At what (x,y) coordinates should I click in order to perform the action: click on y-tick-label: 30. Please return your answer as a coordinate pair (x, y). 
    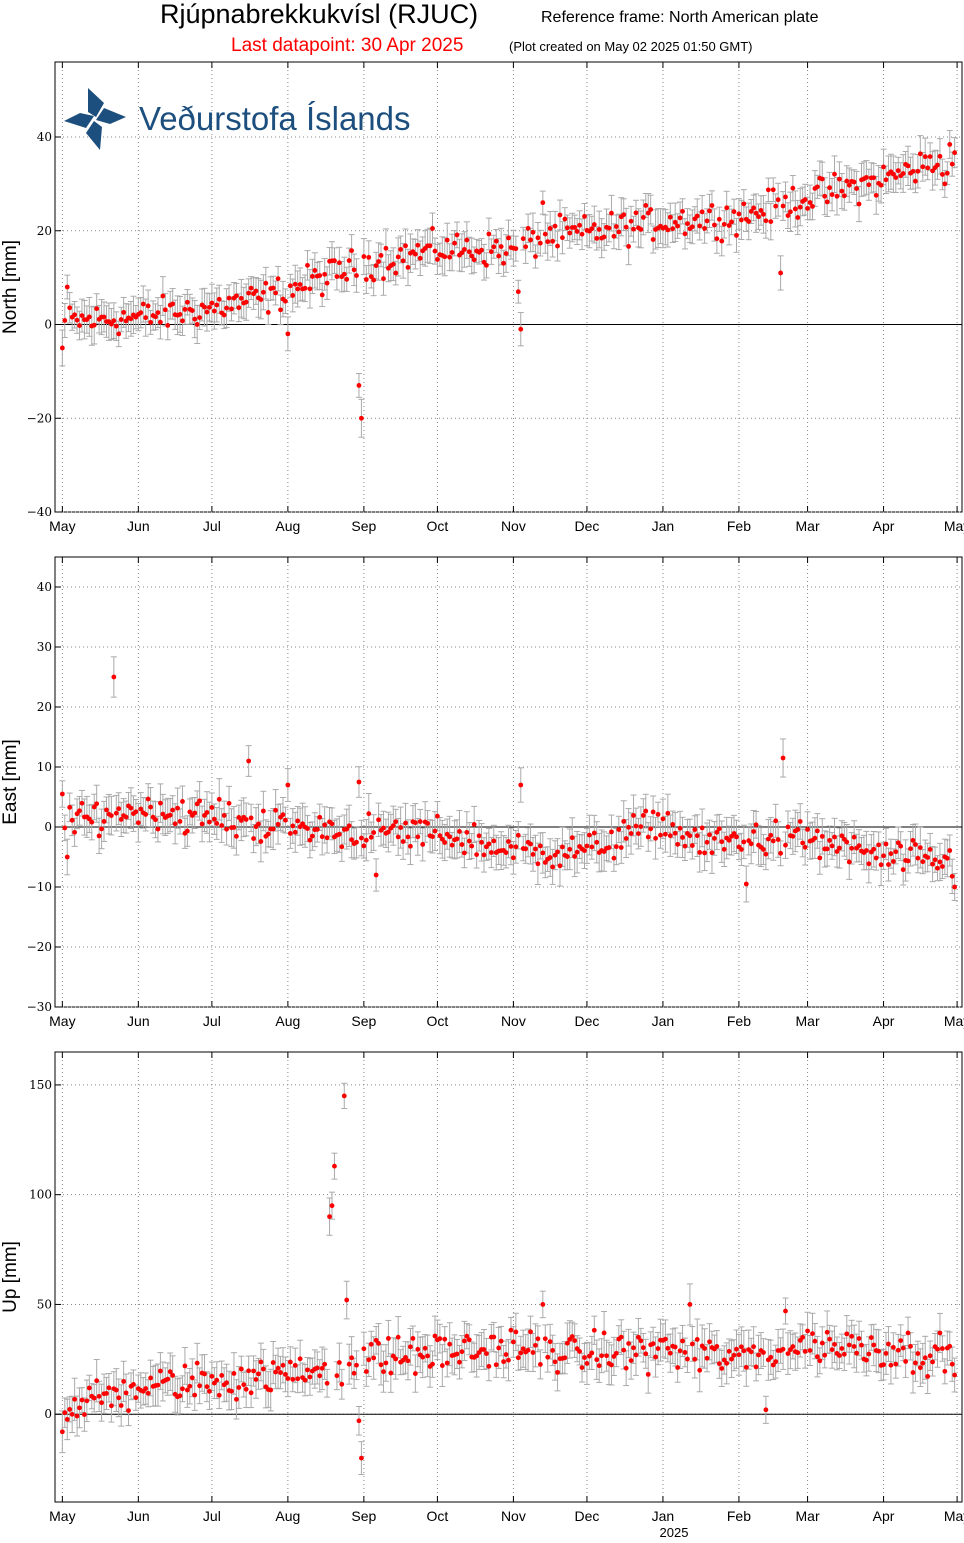
    Looking at the image, I should click on (44, 647).